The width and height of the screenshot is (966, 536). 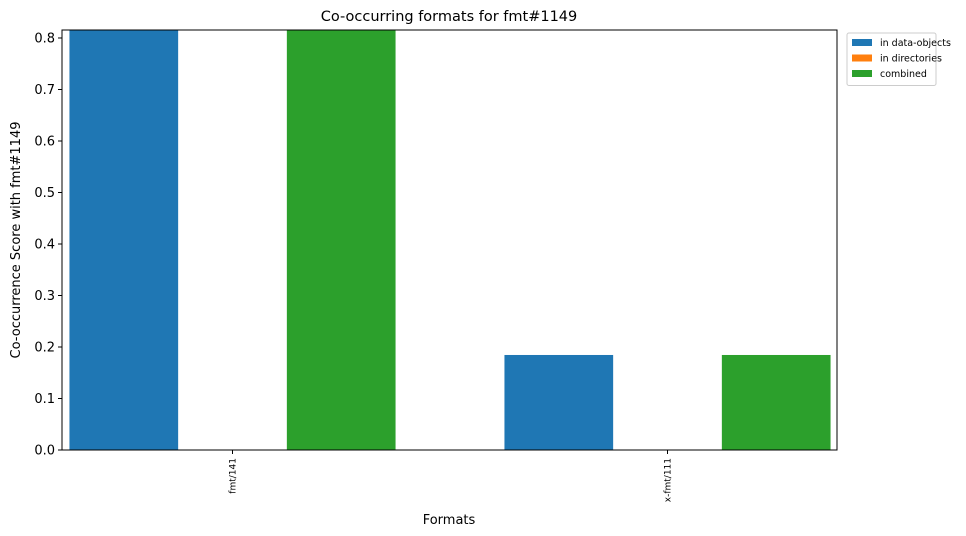 What do you see at coordinates (451, 476) in the screenshot?
I see `x-axis: fmt/141 x-fmt/111` at bounding box center [451, 476].